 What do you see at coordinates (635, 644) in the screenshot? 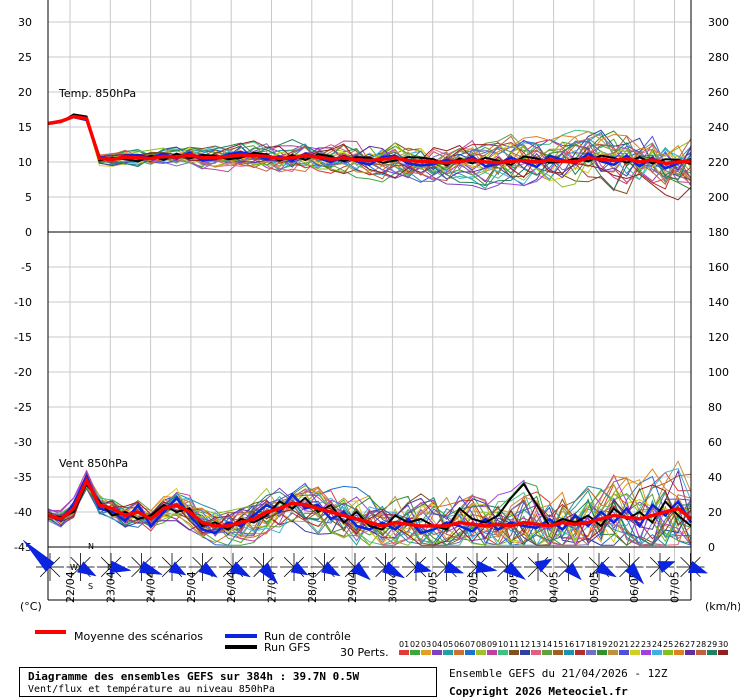
I see `legend-pert-number: 22` at bounding box center [635, 644].